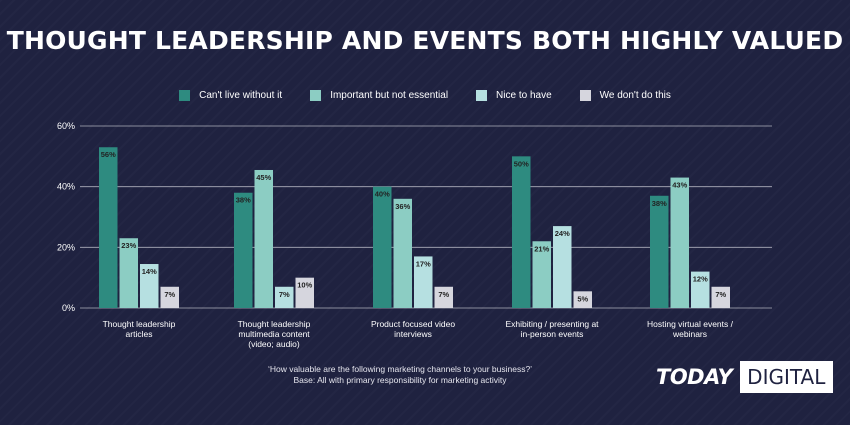  Describe the element at coordinates (413, 324) in the screenshot. I see `x-category-label: Product focused video` at that location.